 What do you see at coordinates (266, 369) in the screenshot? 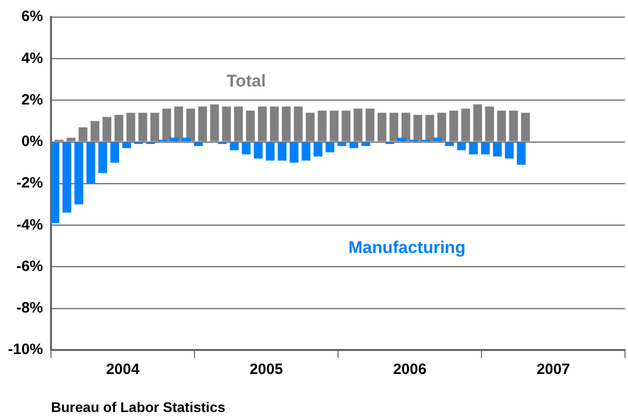
I see `x-tick-label: 2005` at bounding box center [266, 369].